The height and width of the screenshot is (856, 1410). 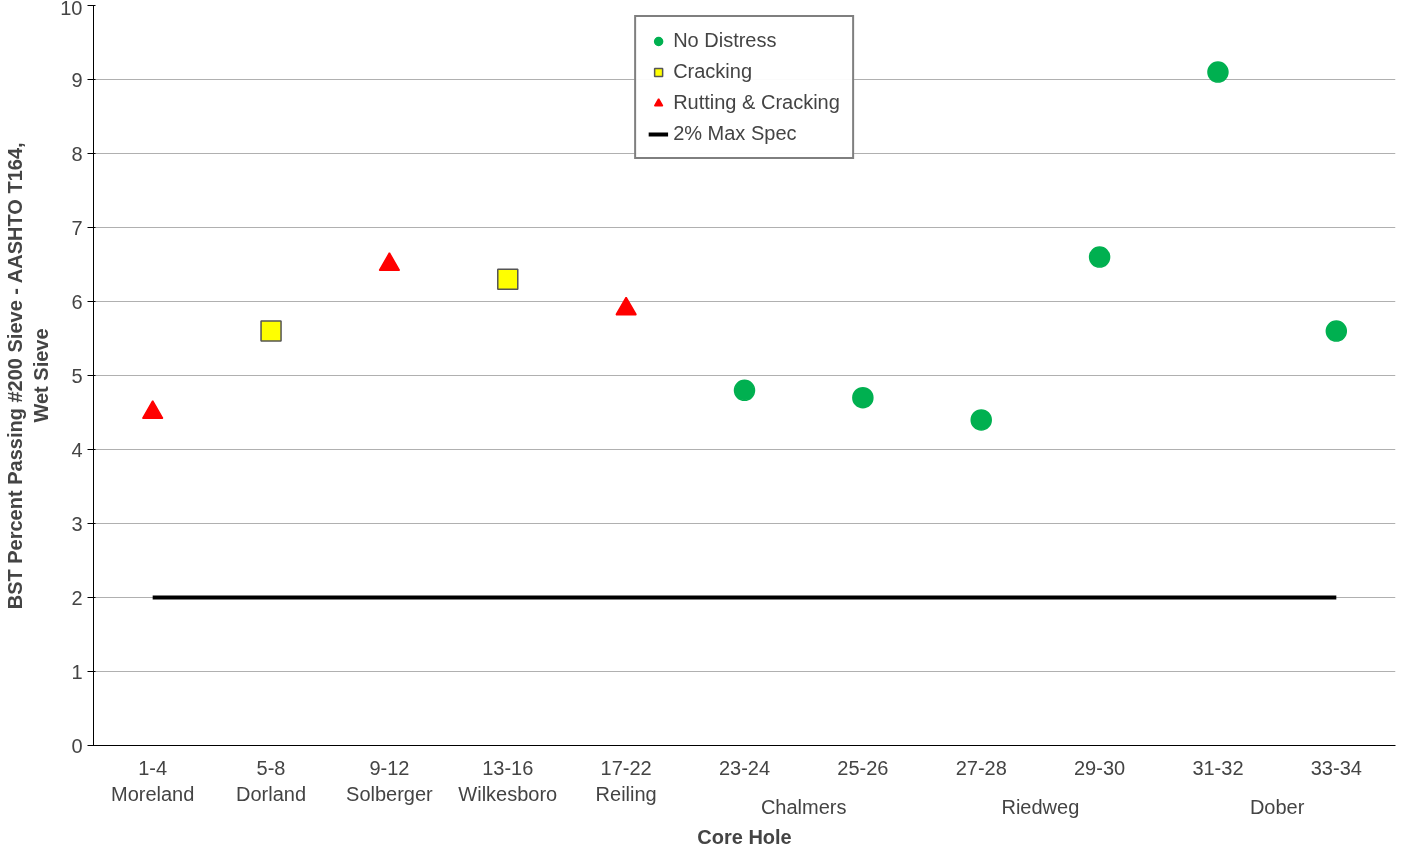 I want to click on y-tick-label: 6, so click(x=77, y=301).